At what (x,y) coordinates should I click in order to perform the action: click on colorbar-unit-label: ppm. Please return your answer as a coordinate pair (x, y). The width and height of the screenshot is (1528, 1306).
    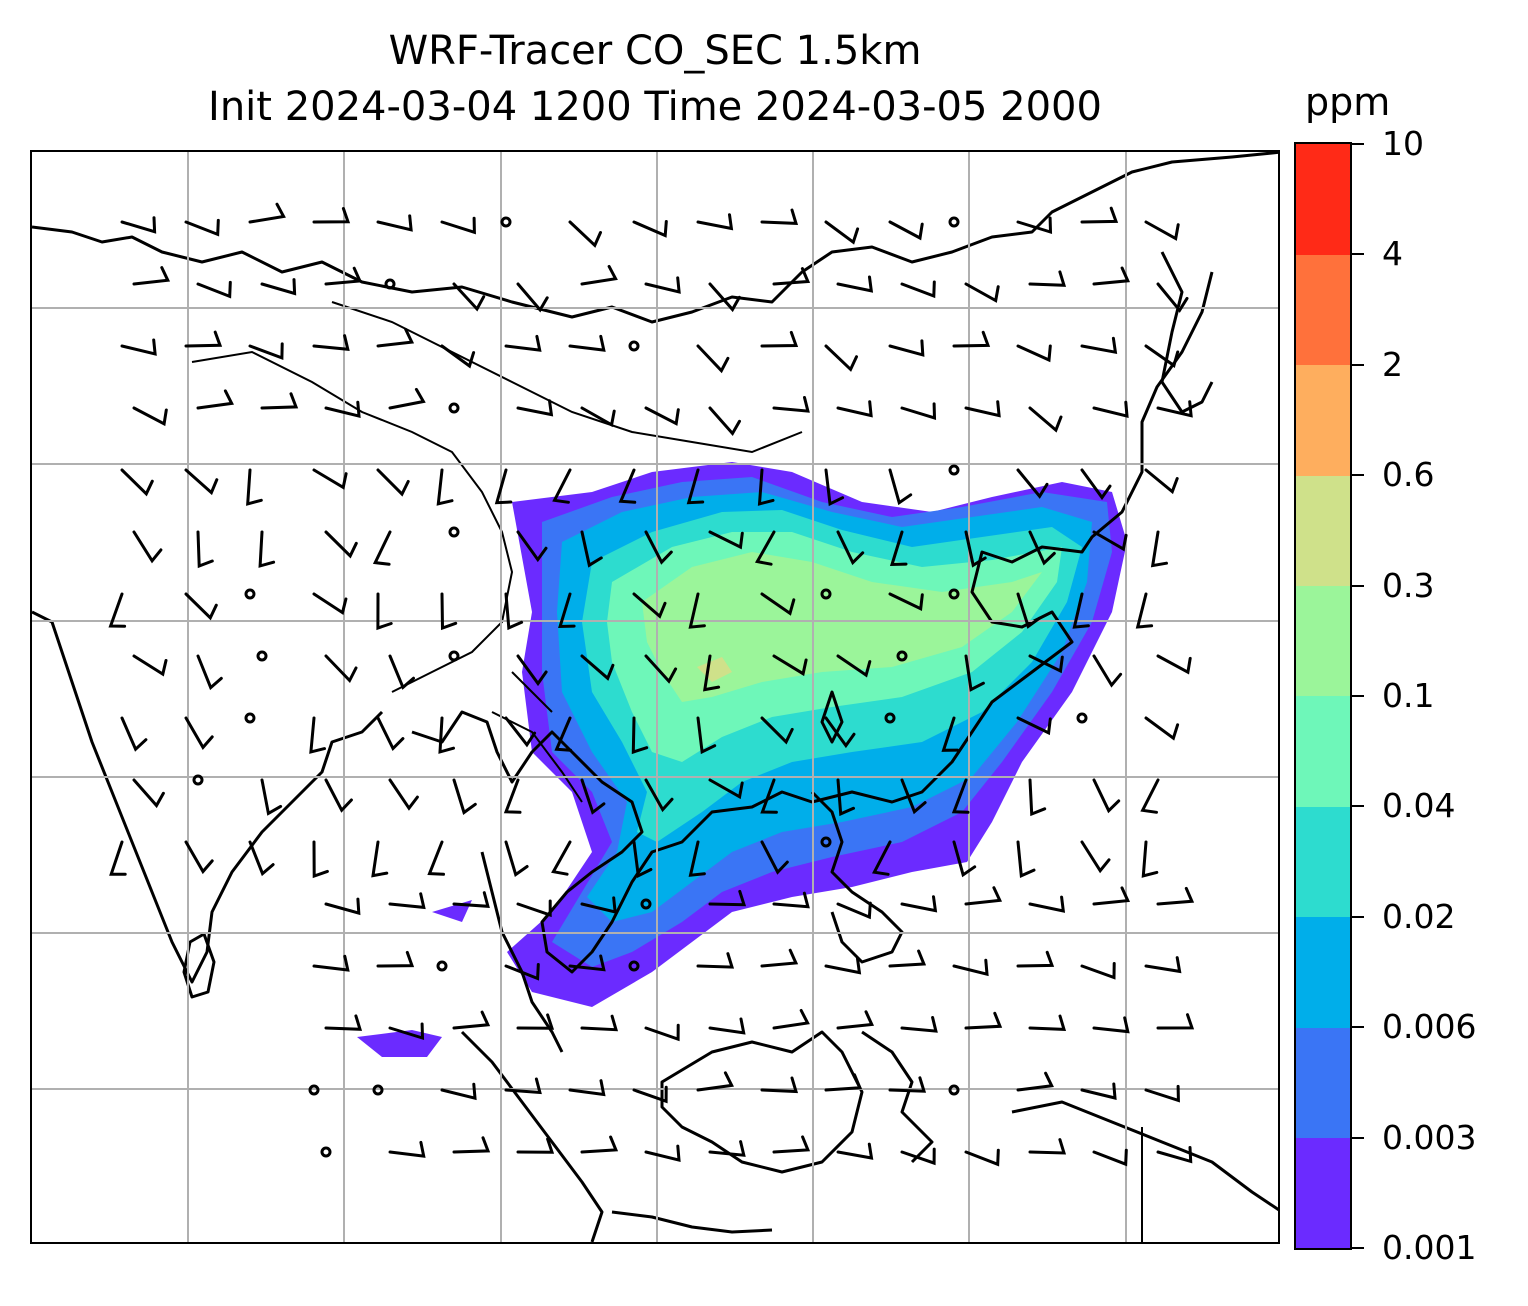
    Looking at the image, I should click on (1348, 102).